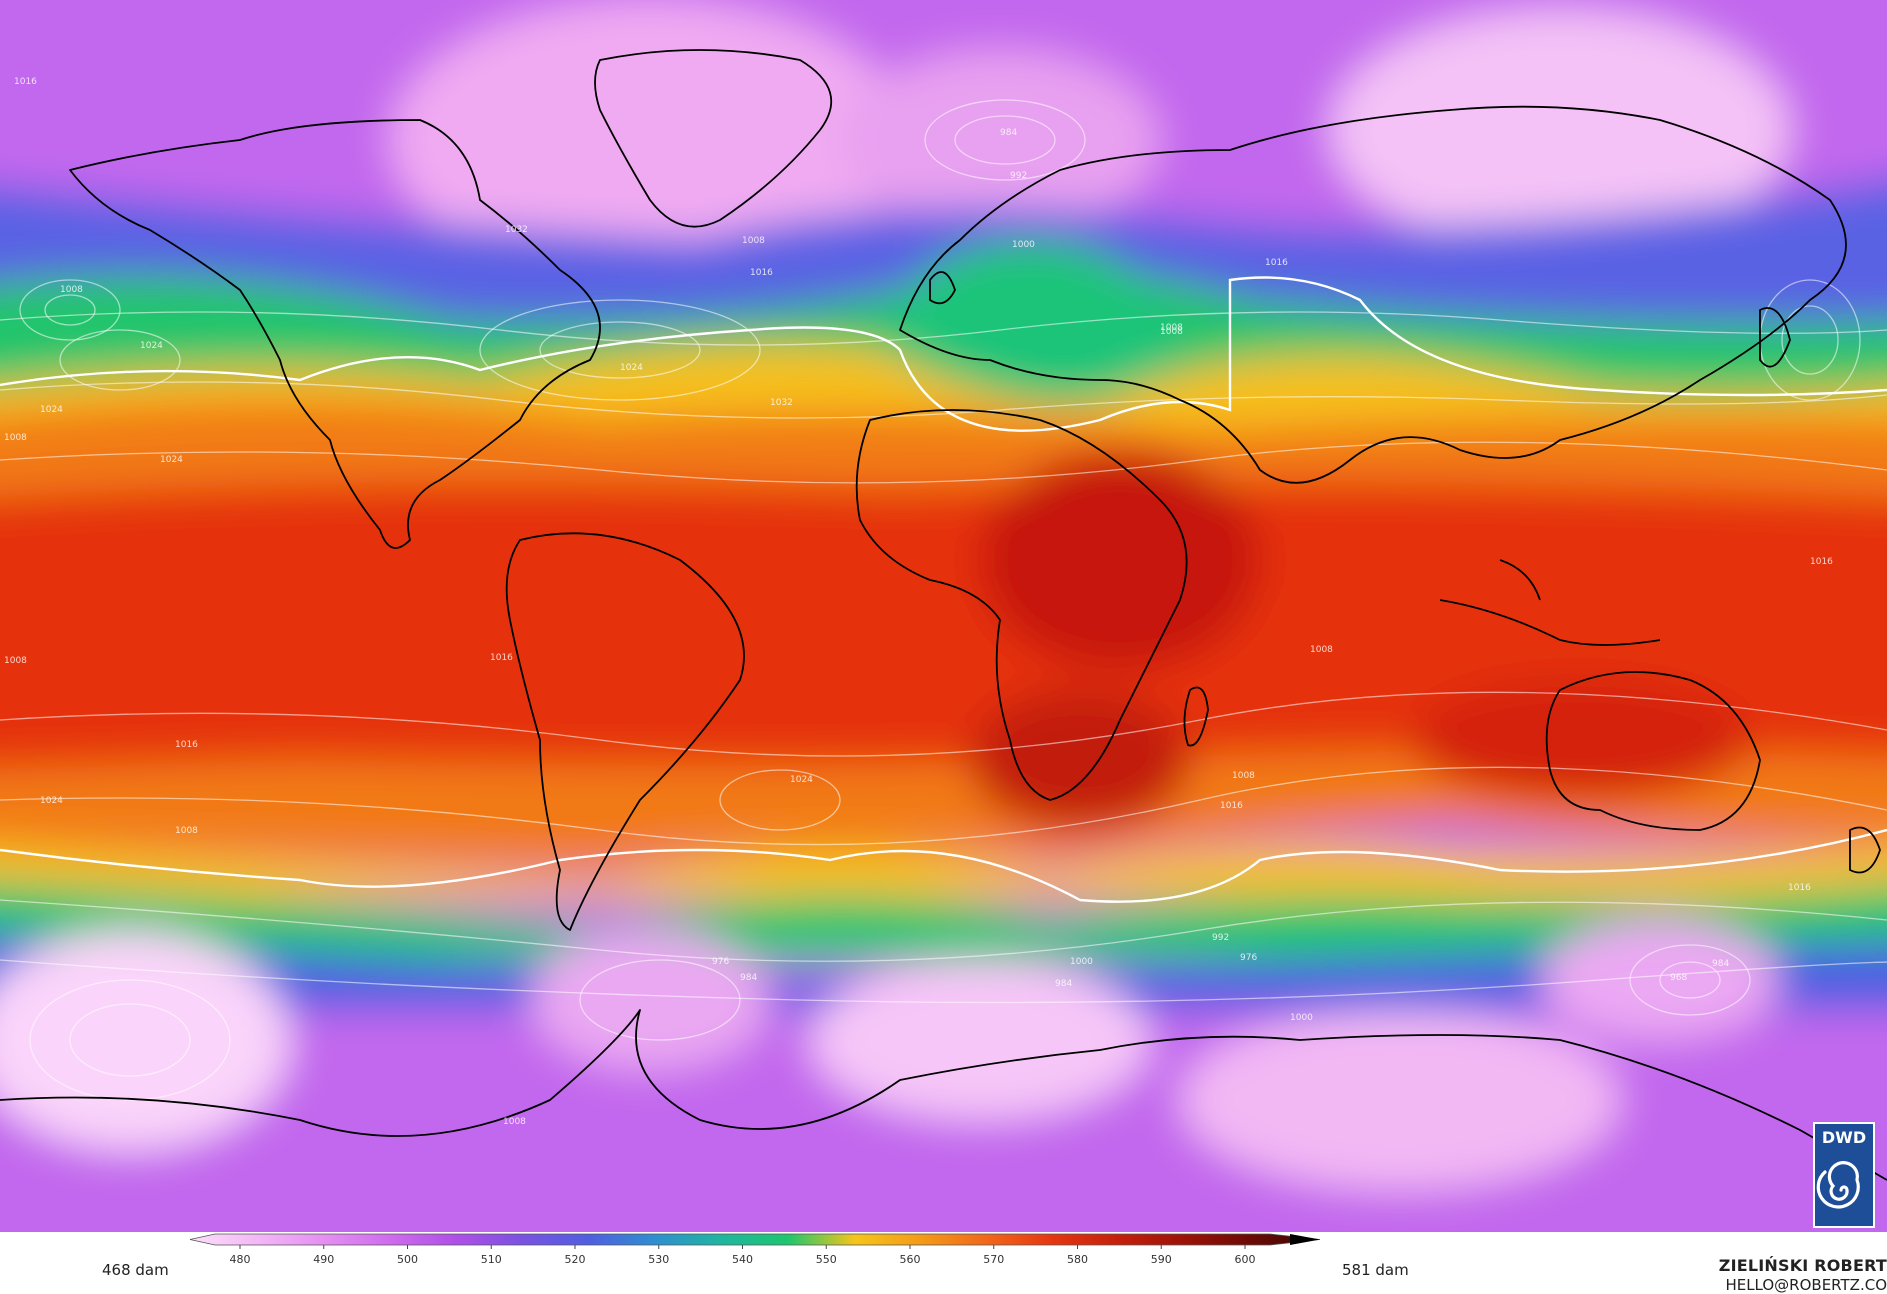  Describe the element at coordinates (240, 1259) in the screenshot. I see `colorbar-tick-label: 480` at that location.